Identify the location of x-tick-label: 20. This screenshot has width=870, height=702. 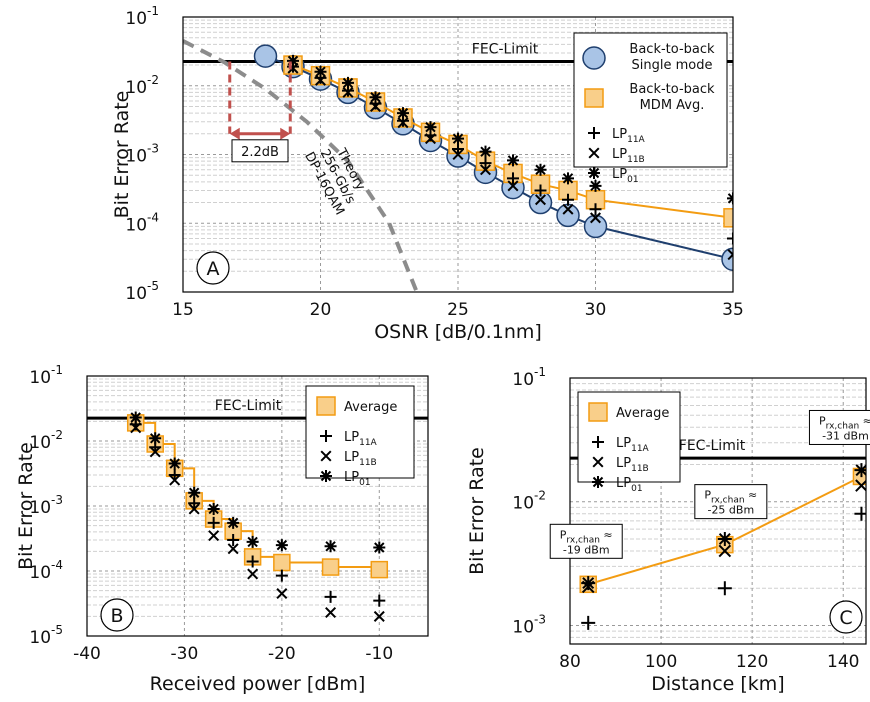
(321, 310).